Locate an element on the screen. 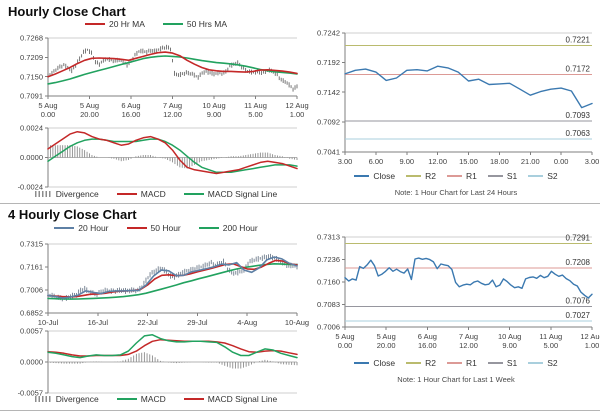  legend-item: 50 Hrs MA is located at coordinates (195, 24).